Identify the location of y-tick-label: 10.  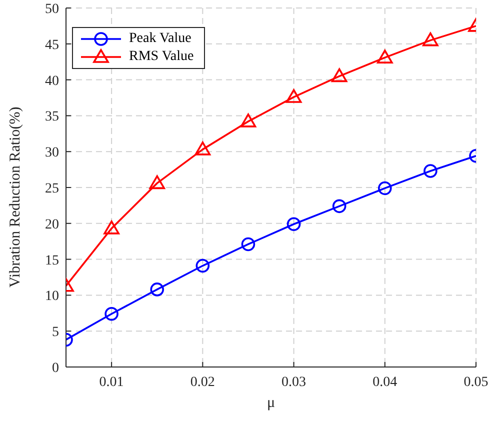
(52, 296).